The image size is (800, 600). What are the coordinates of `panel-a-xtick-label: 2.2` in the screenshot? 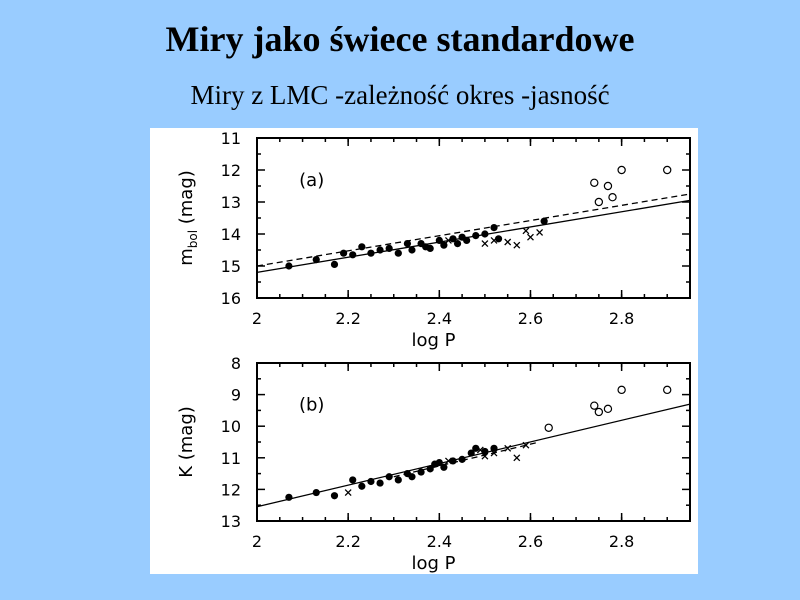 It's located at (347, 318).